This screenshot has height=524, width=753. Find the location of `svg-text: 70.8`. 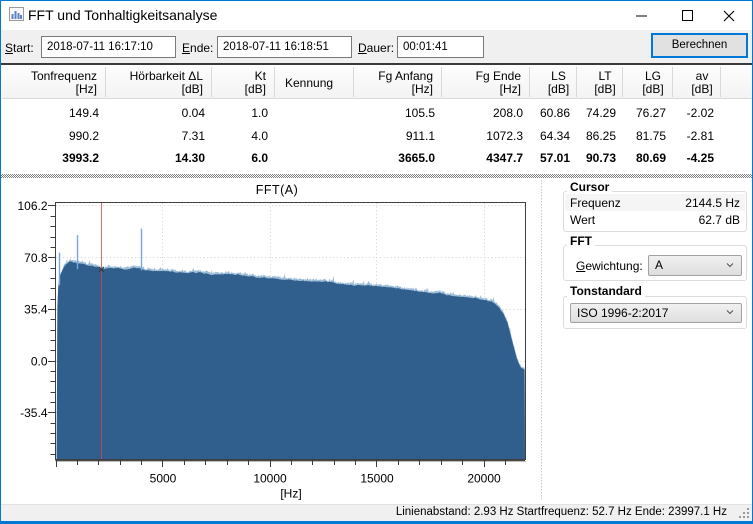

svg-text: 70.8 is located at coordinates (36, 258).